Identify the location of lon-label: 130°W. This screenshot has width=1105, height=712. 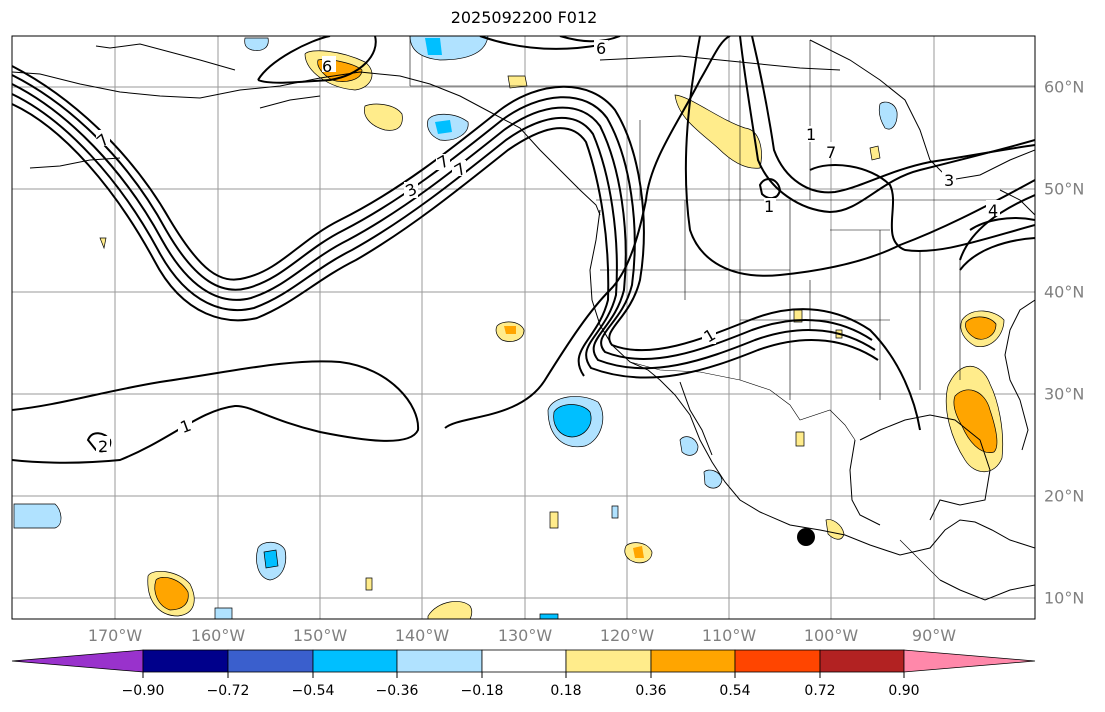
(525, 635).